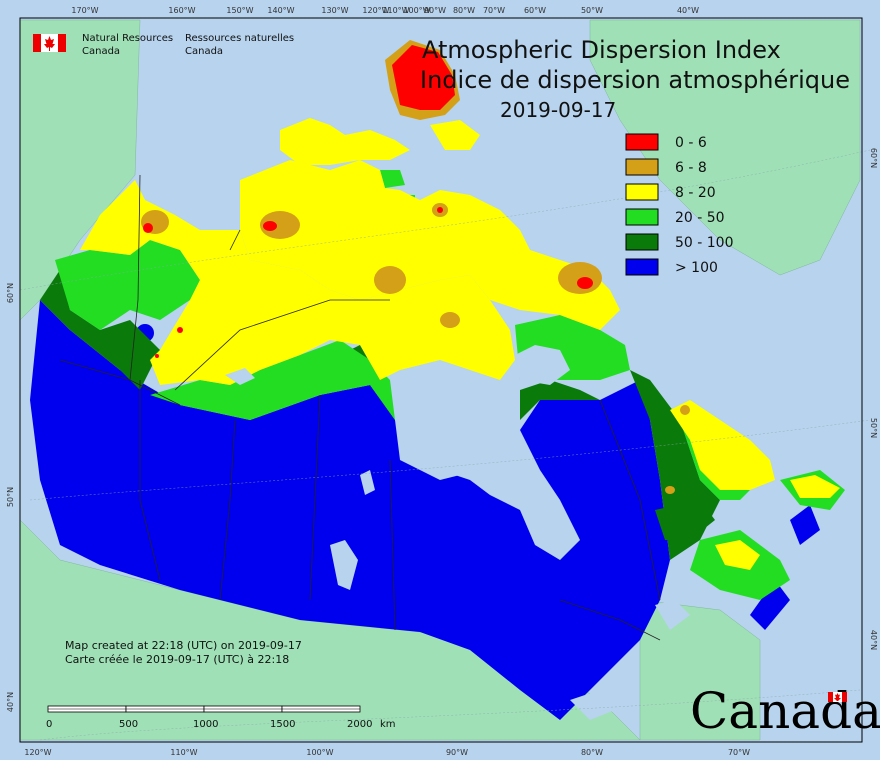 This screenshot has height=760, width=880. Describe the element at coordinates (679, 204) in the screenshot. I see `legend: 0 - 6 6 - 8 8 - 20 20 - 50 50 - 100 > 100` at that location.